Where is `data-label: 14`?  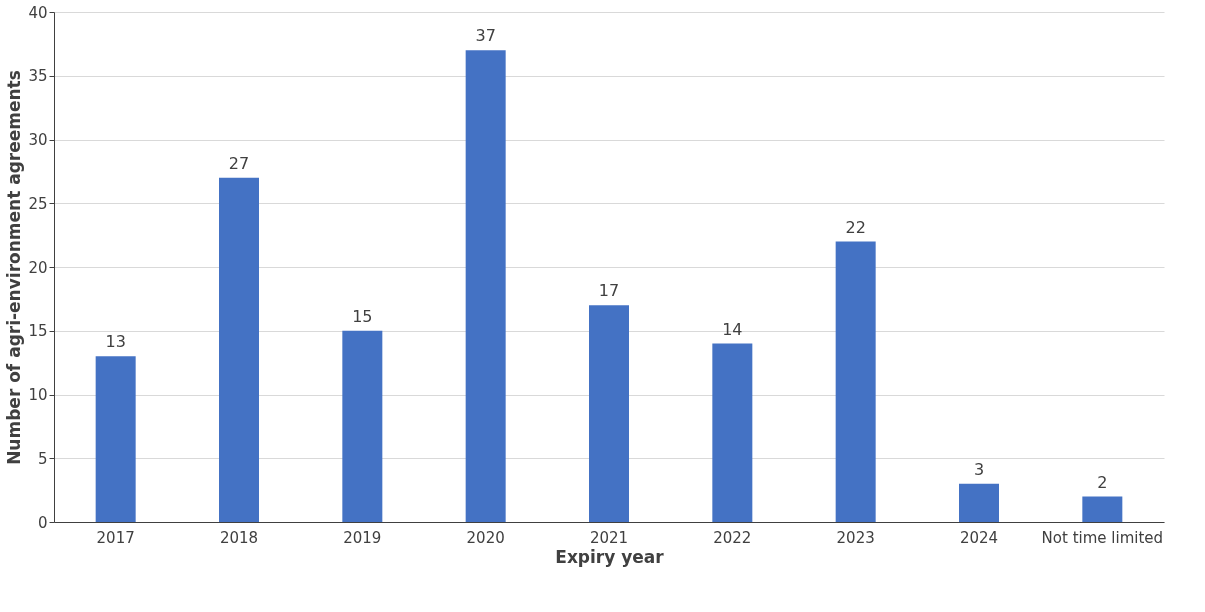
data-label: 14 is located at coordinates (732, 329).